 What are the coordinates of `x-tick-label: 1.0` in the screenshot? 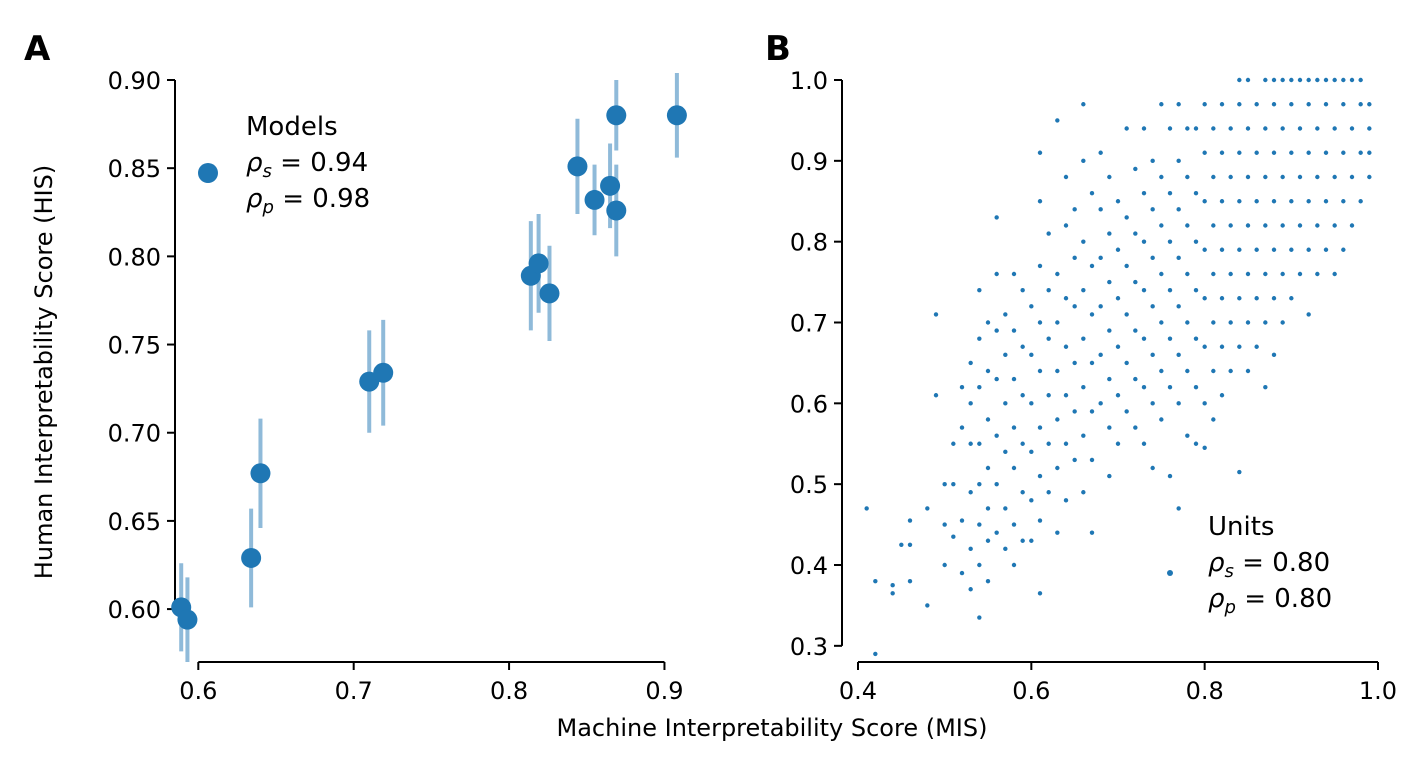 It's located at (1378, 691).